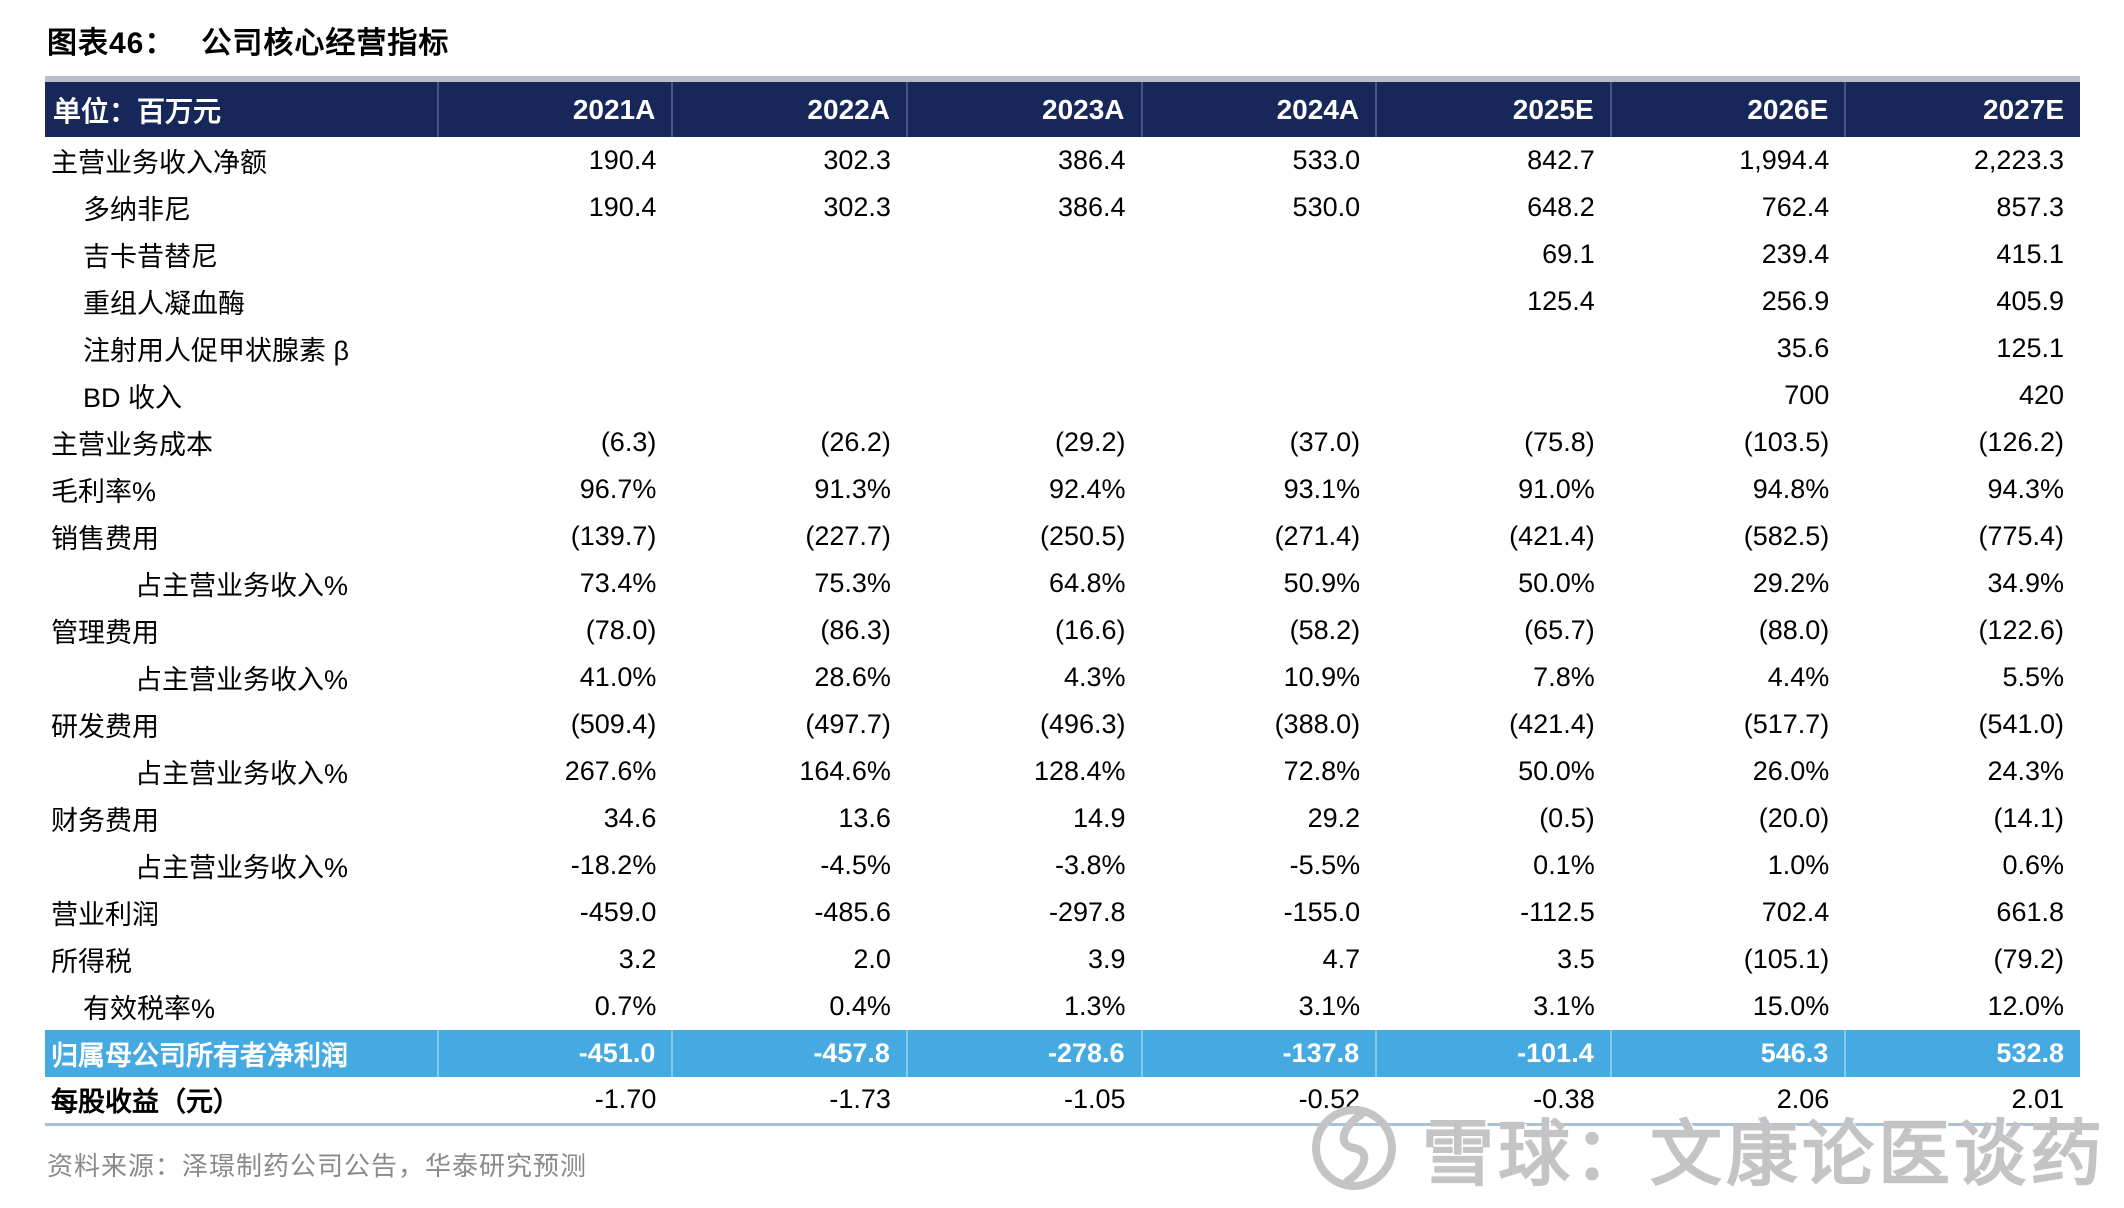  I want to click on row-label: 归属母公司所有者净利润, so click(241, 1053).